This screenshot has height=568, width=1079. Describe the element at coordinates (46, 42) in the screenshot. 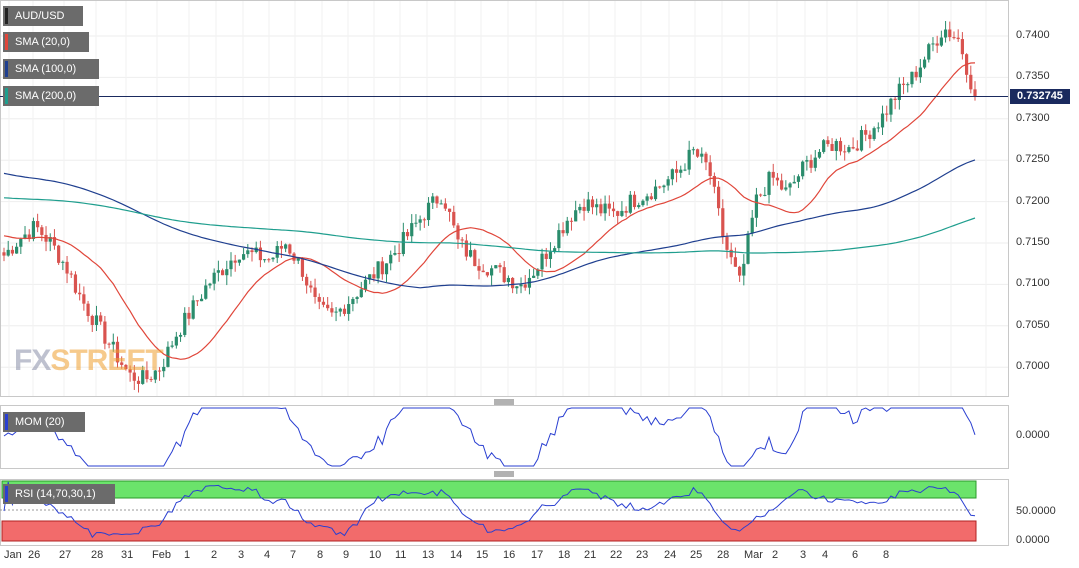

I see `legend-sma20: SMA (20,0)` at that location.